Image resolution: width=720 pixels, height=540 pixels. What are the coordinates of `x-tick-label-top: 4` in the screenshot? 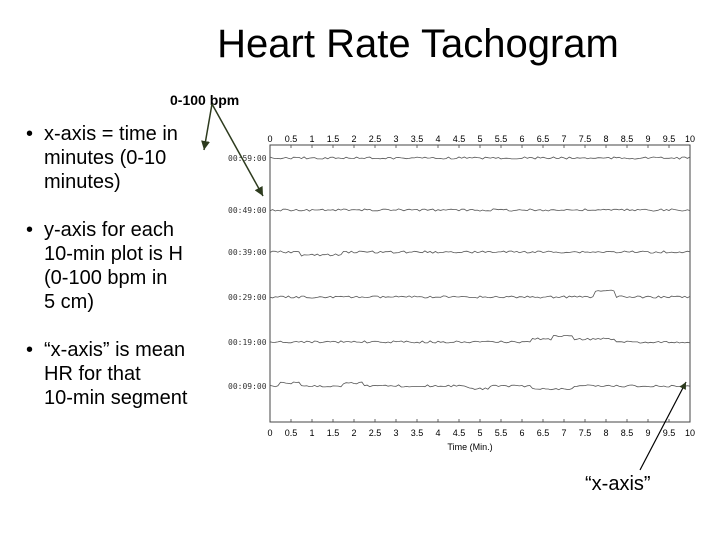 It's located at (437, 139).